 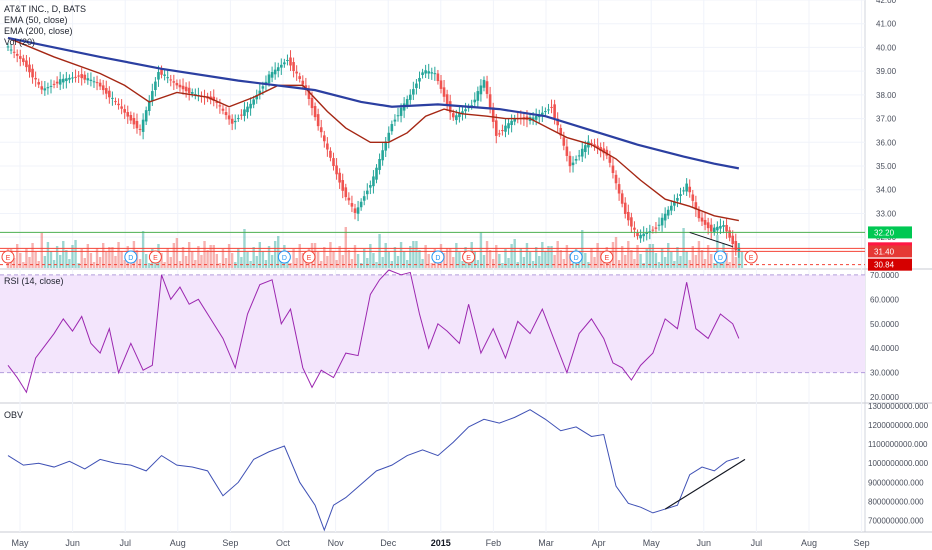 I want to click on x-tick-label: Feb, so click(x=494, y=543).